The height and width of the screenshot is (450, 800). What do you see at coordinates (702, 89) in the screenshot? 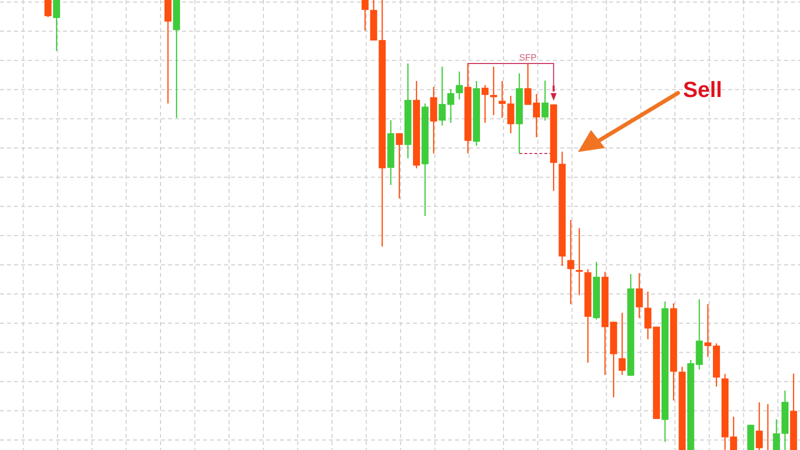
I see `annotation: Sell` at bounding box center [702, 89].